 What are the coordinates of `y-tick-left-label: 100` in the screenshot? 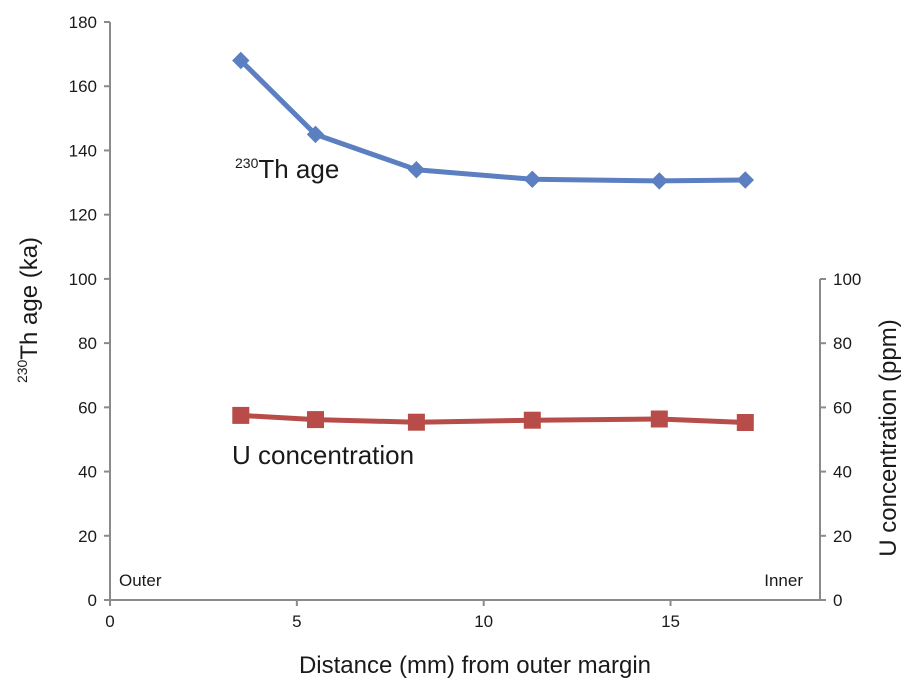 It's located at (83, 279).